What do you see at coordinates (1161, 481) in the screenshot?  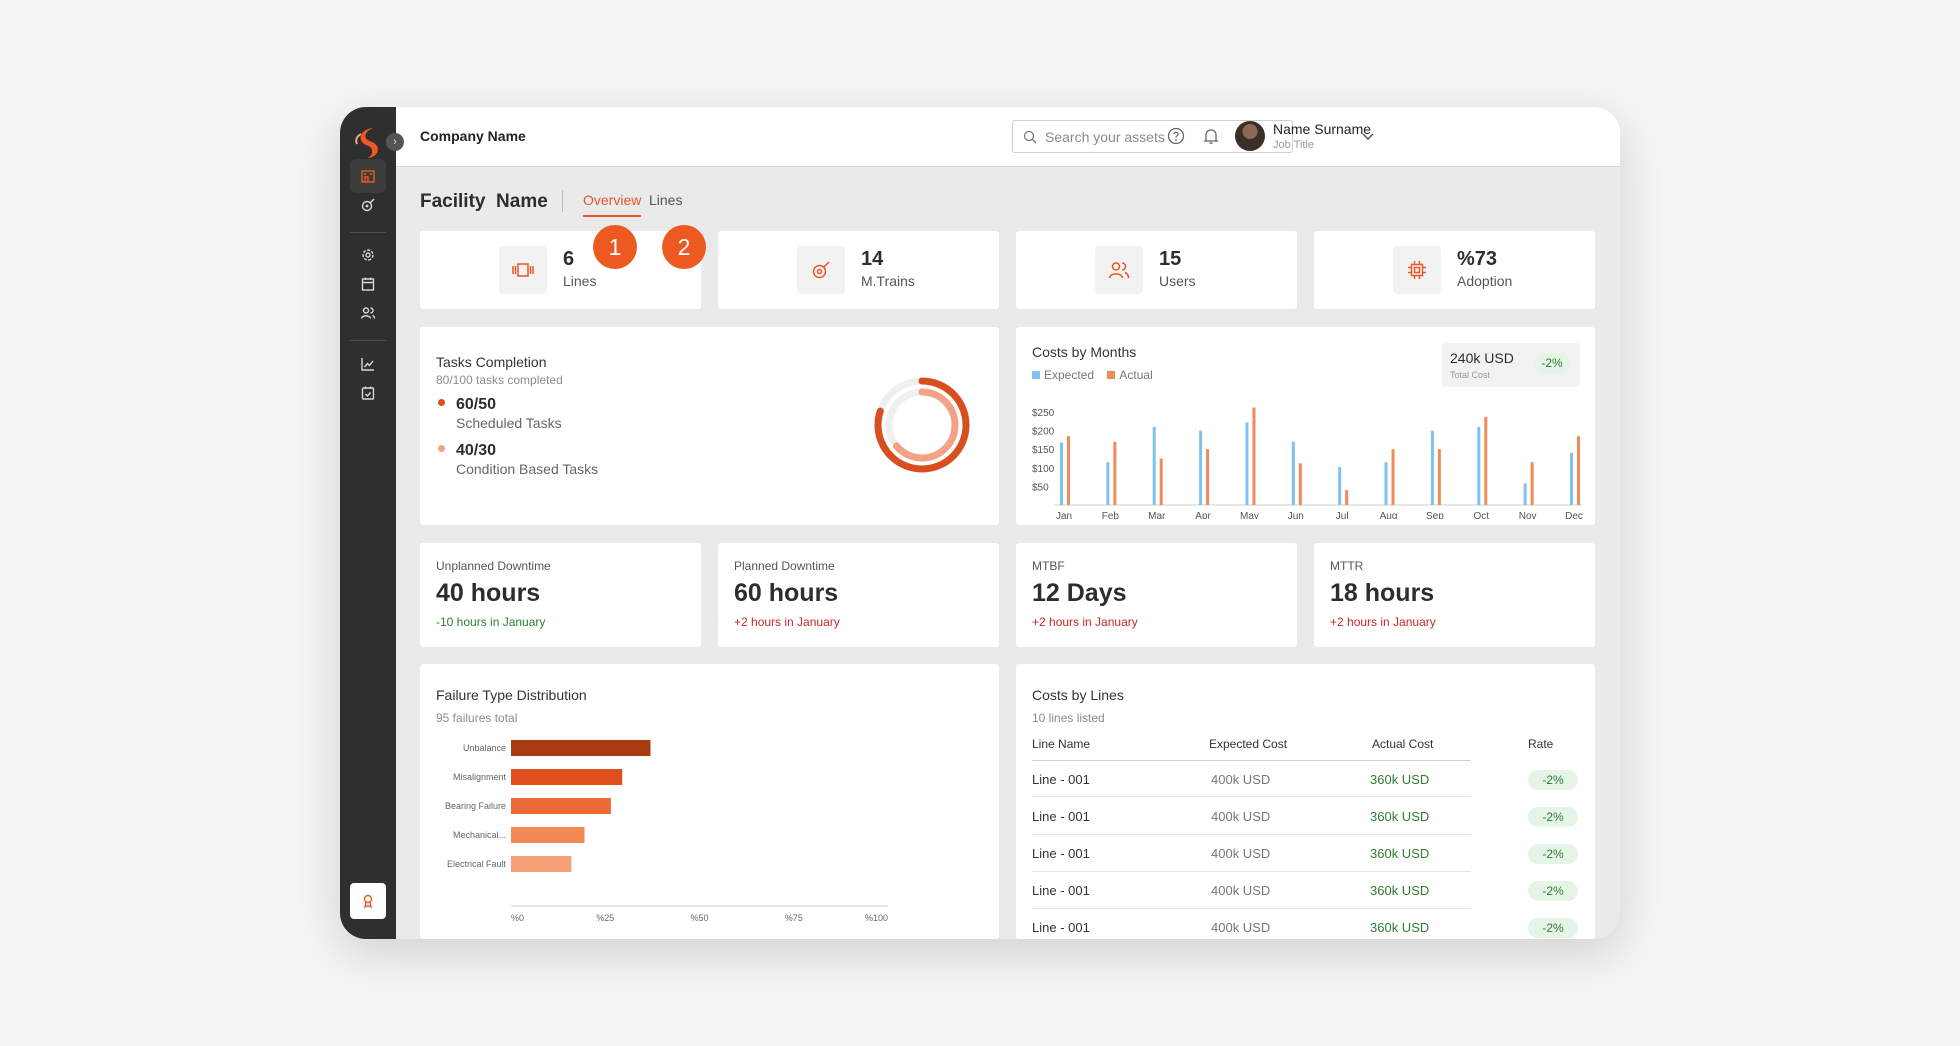 I see `bar-actual-mar` at bounding box center [1161, 481].